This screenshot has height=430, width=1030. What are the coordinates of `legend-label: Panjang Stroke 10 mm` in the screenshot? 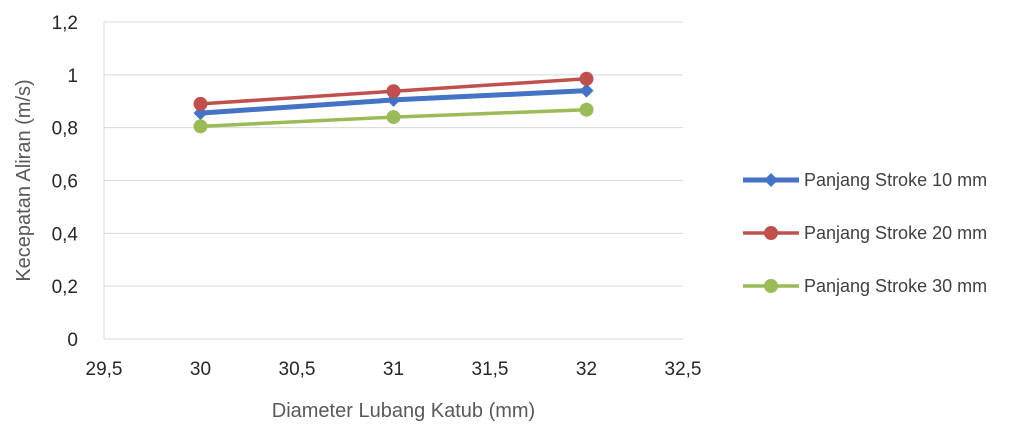 It's located at (895, 180).